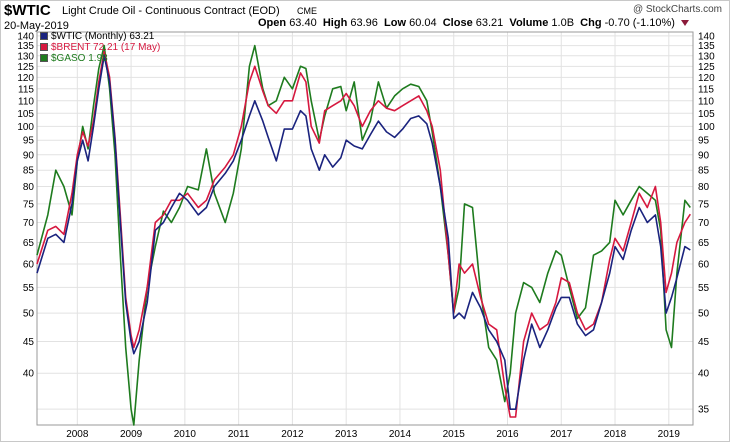 The image size is (730, 442). I want to click on y-tick-label-left: 70, so click(29, 223).